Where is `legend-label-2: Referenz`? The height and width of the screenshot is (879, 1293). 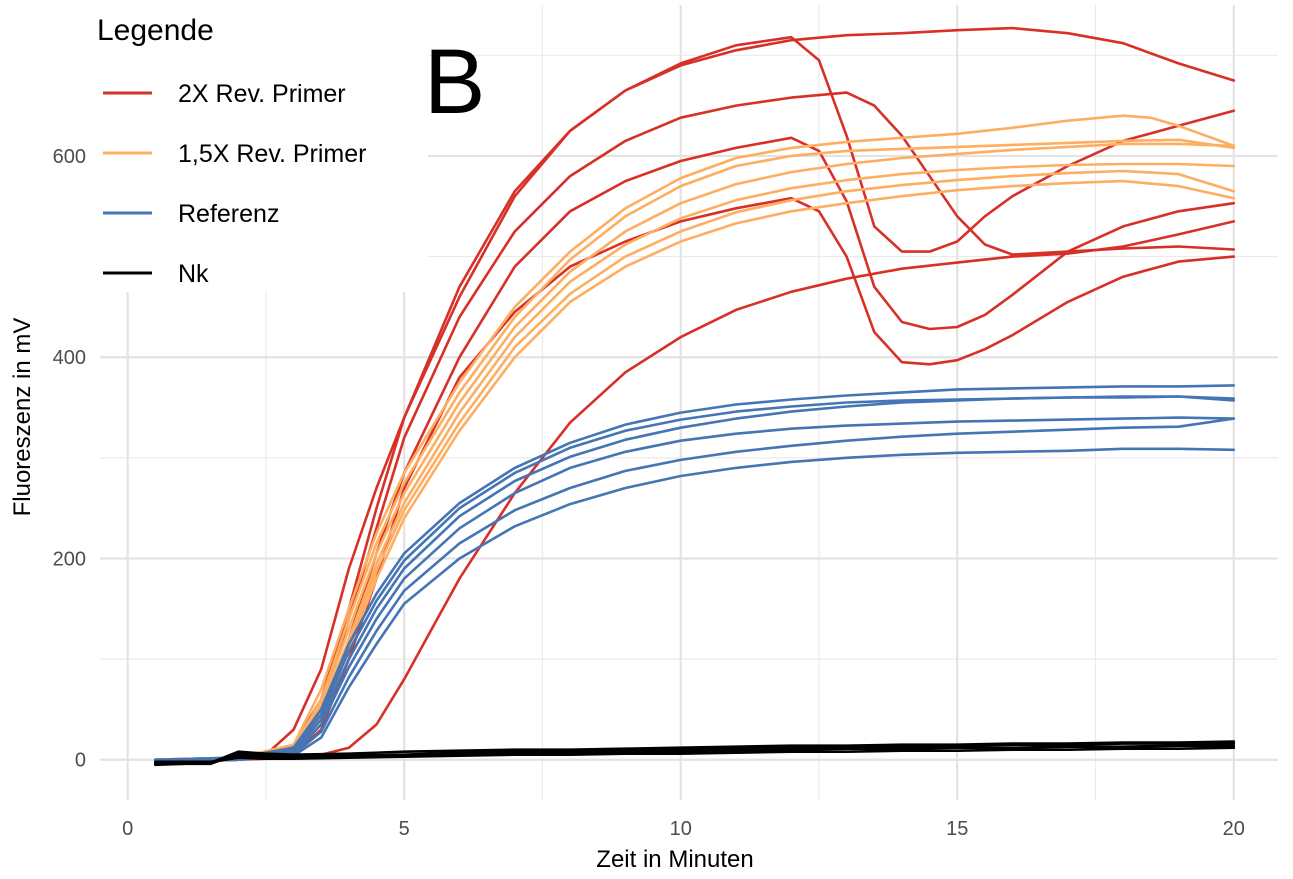
legend-label-2: Referenz is located at coordinates (228, 214).